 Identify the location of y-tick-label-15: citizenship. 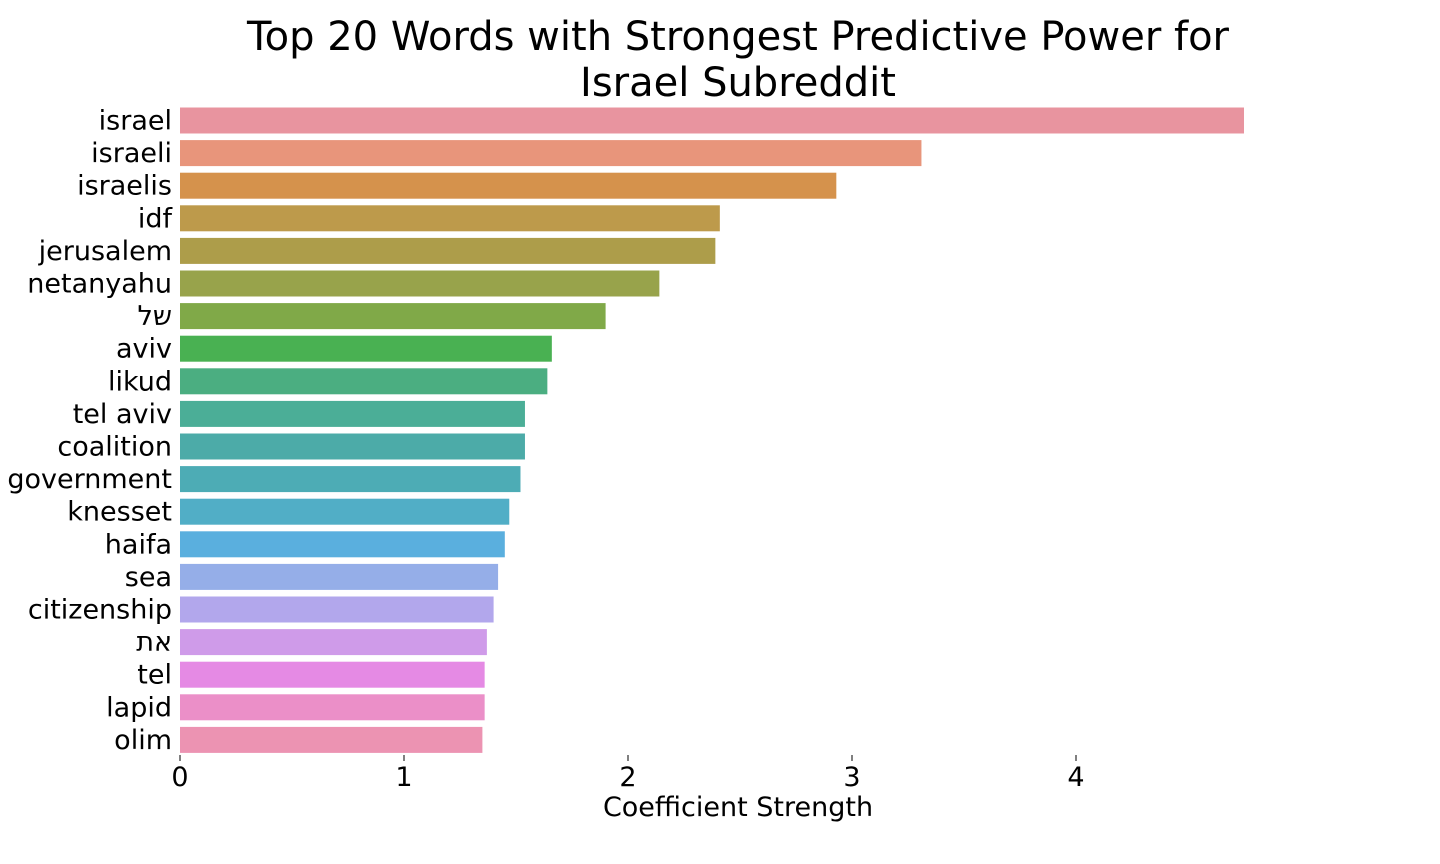
(100, 610).